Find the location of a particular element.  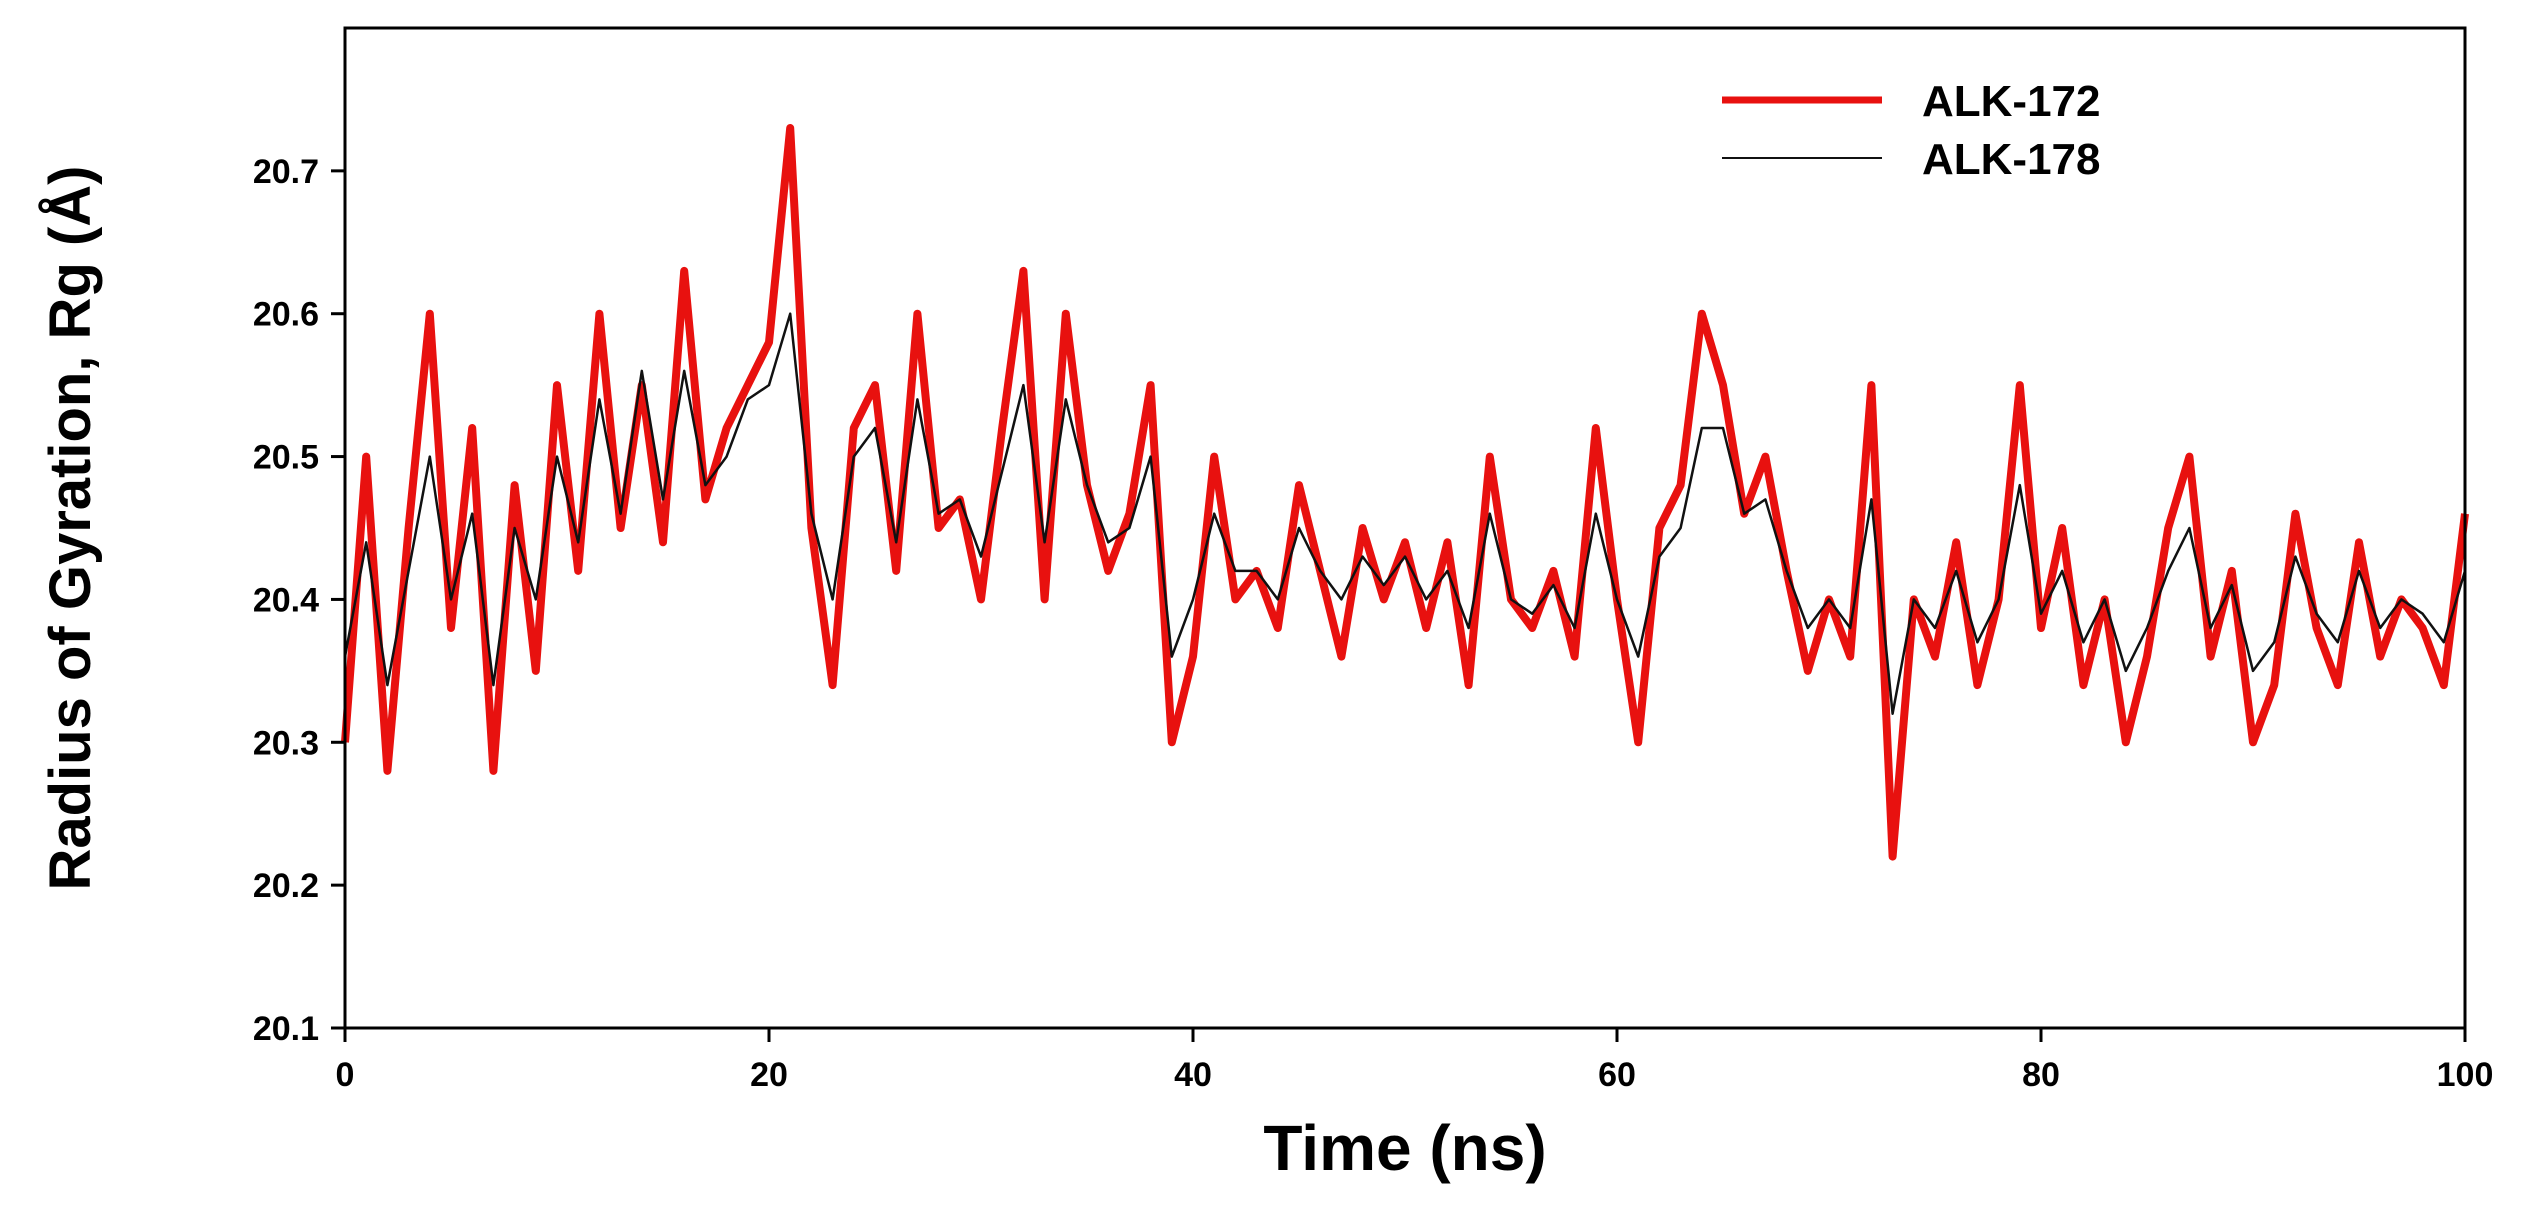

x-tick-label: 40 is located at coordinates (1193, 1075).